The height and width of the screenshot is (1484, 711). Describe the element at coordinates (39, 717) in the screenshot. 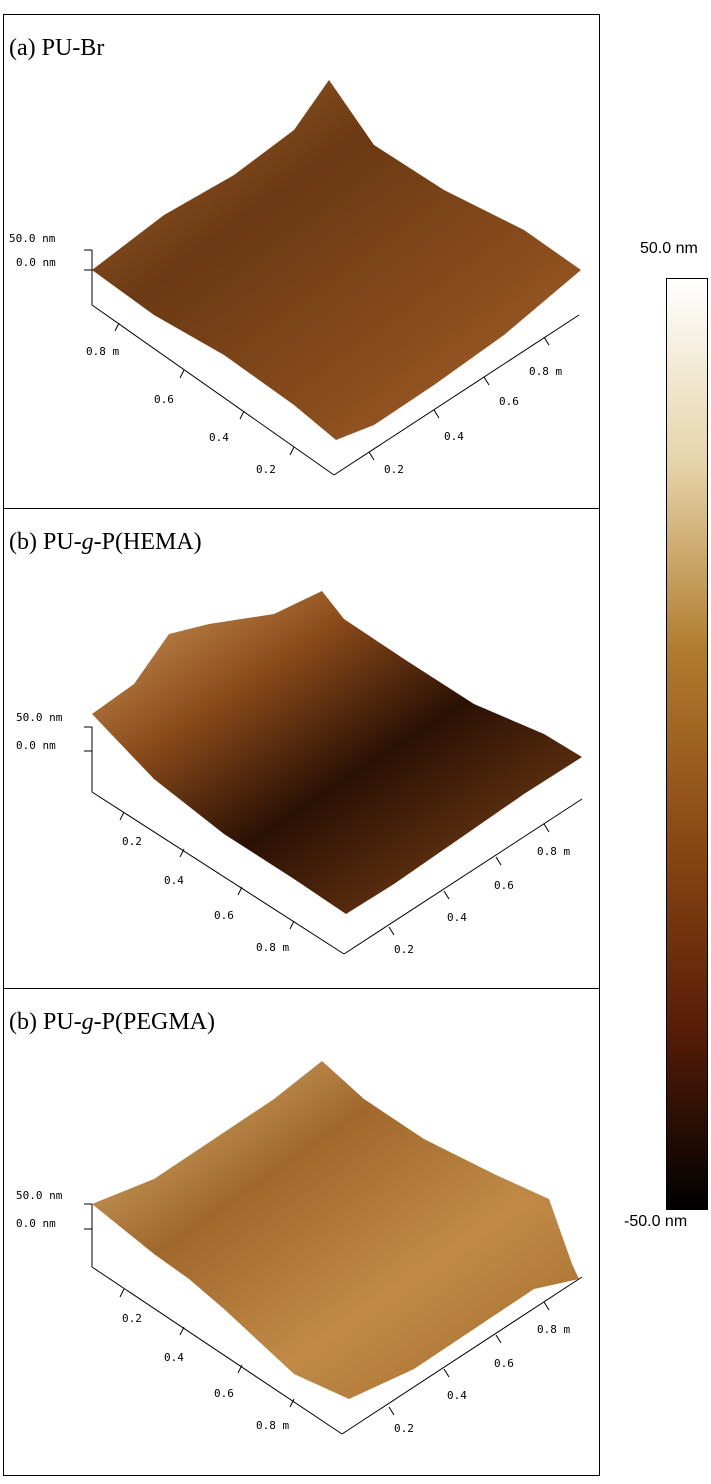

I see `z-max-label-b: 50.0 nm` at that location.